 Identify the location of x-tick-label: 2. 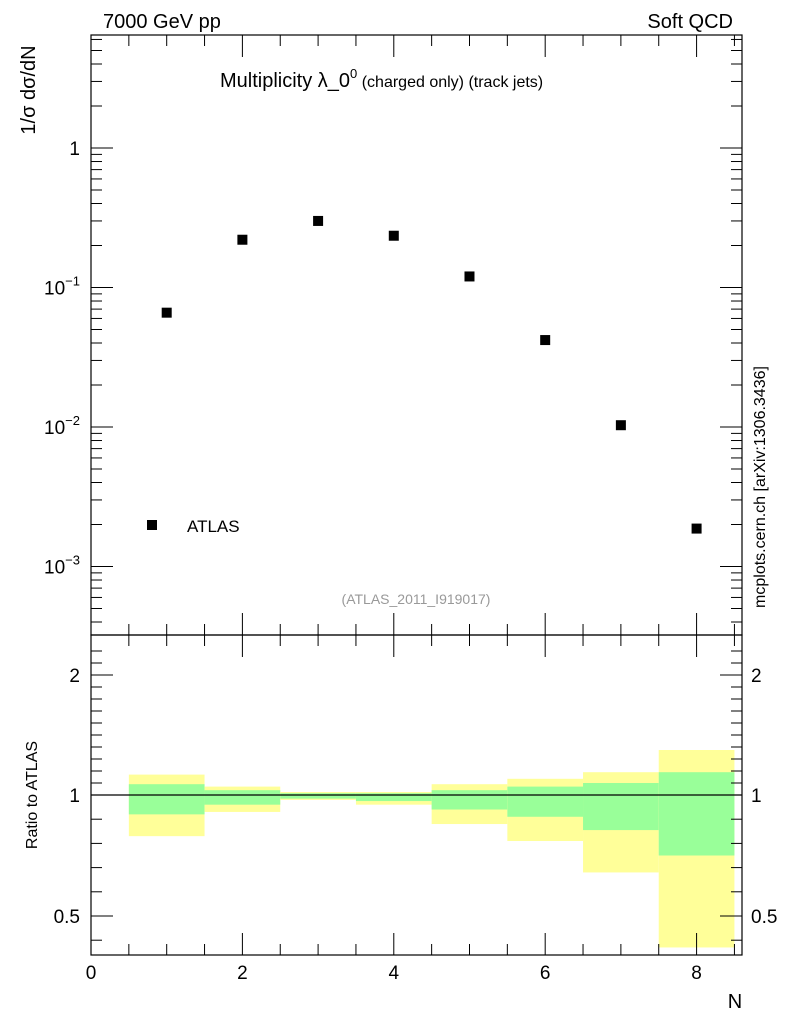
(242, 973).